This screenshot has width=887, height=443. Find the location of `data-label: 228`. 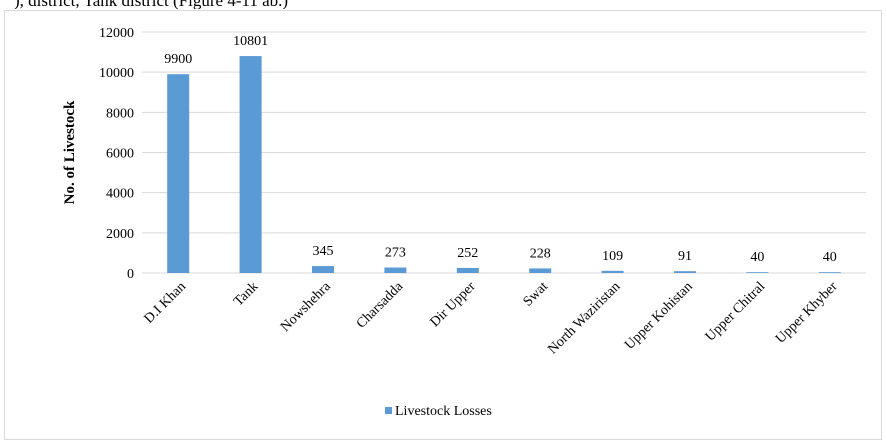

data-label: 228 is located at coordinates (540, 253).